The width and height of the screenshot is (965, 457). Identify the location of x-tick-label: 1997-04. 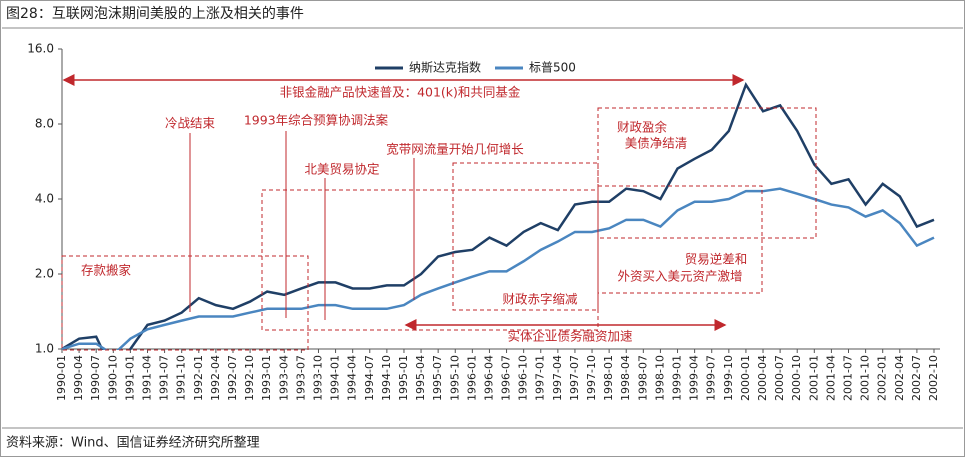
(557, 378).